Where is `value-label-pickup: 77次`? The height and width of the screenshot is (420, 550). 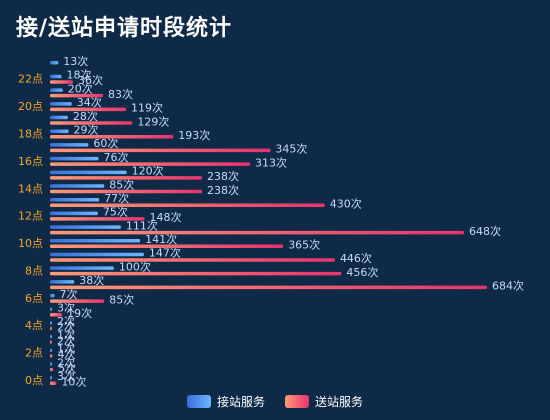
value-label-pickup: 77次 is located at coordinates (116, 198).